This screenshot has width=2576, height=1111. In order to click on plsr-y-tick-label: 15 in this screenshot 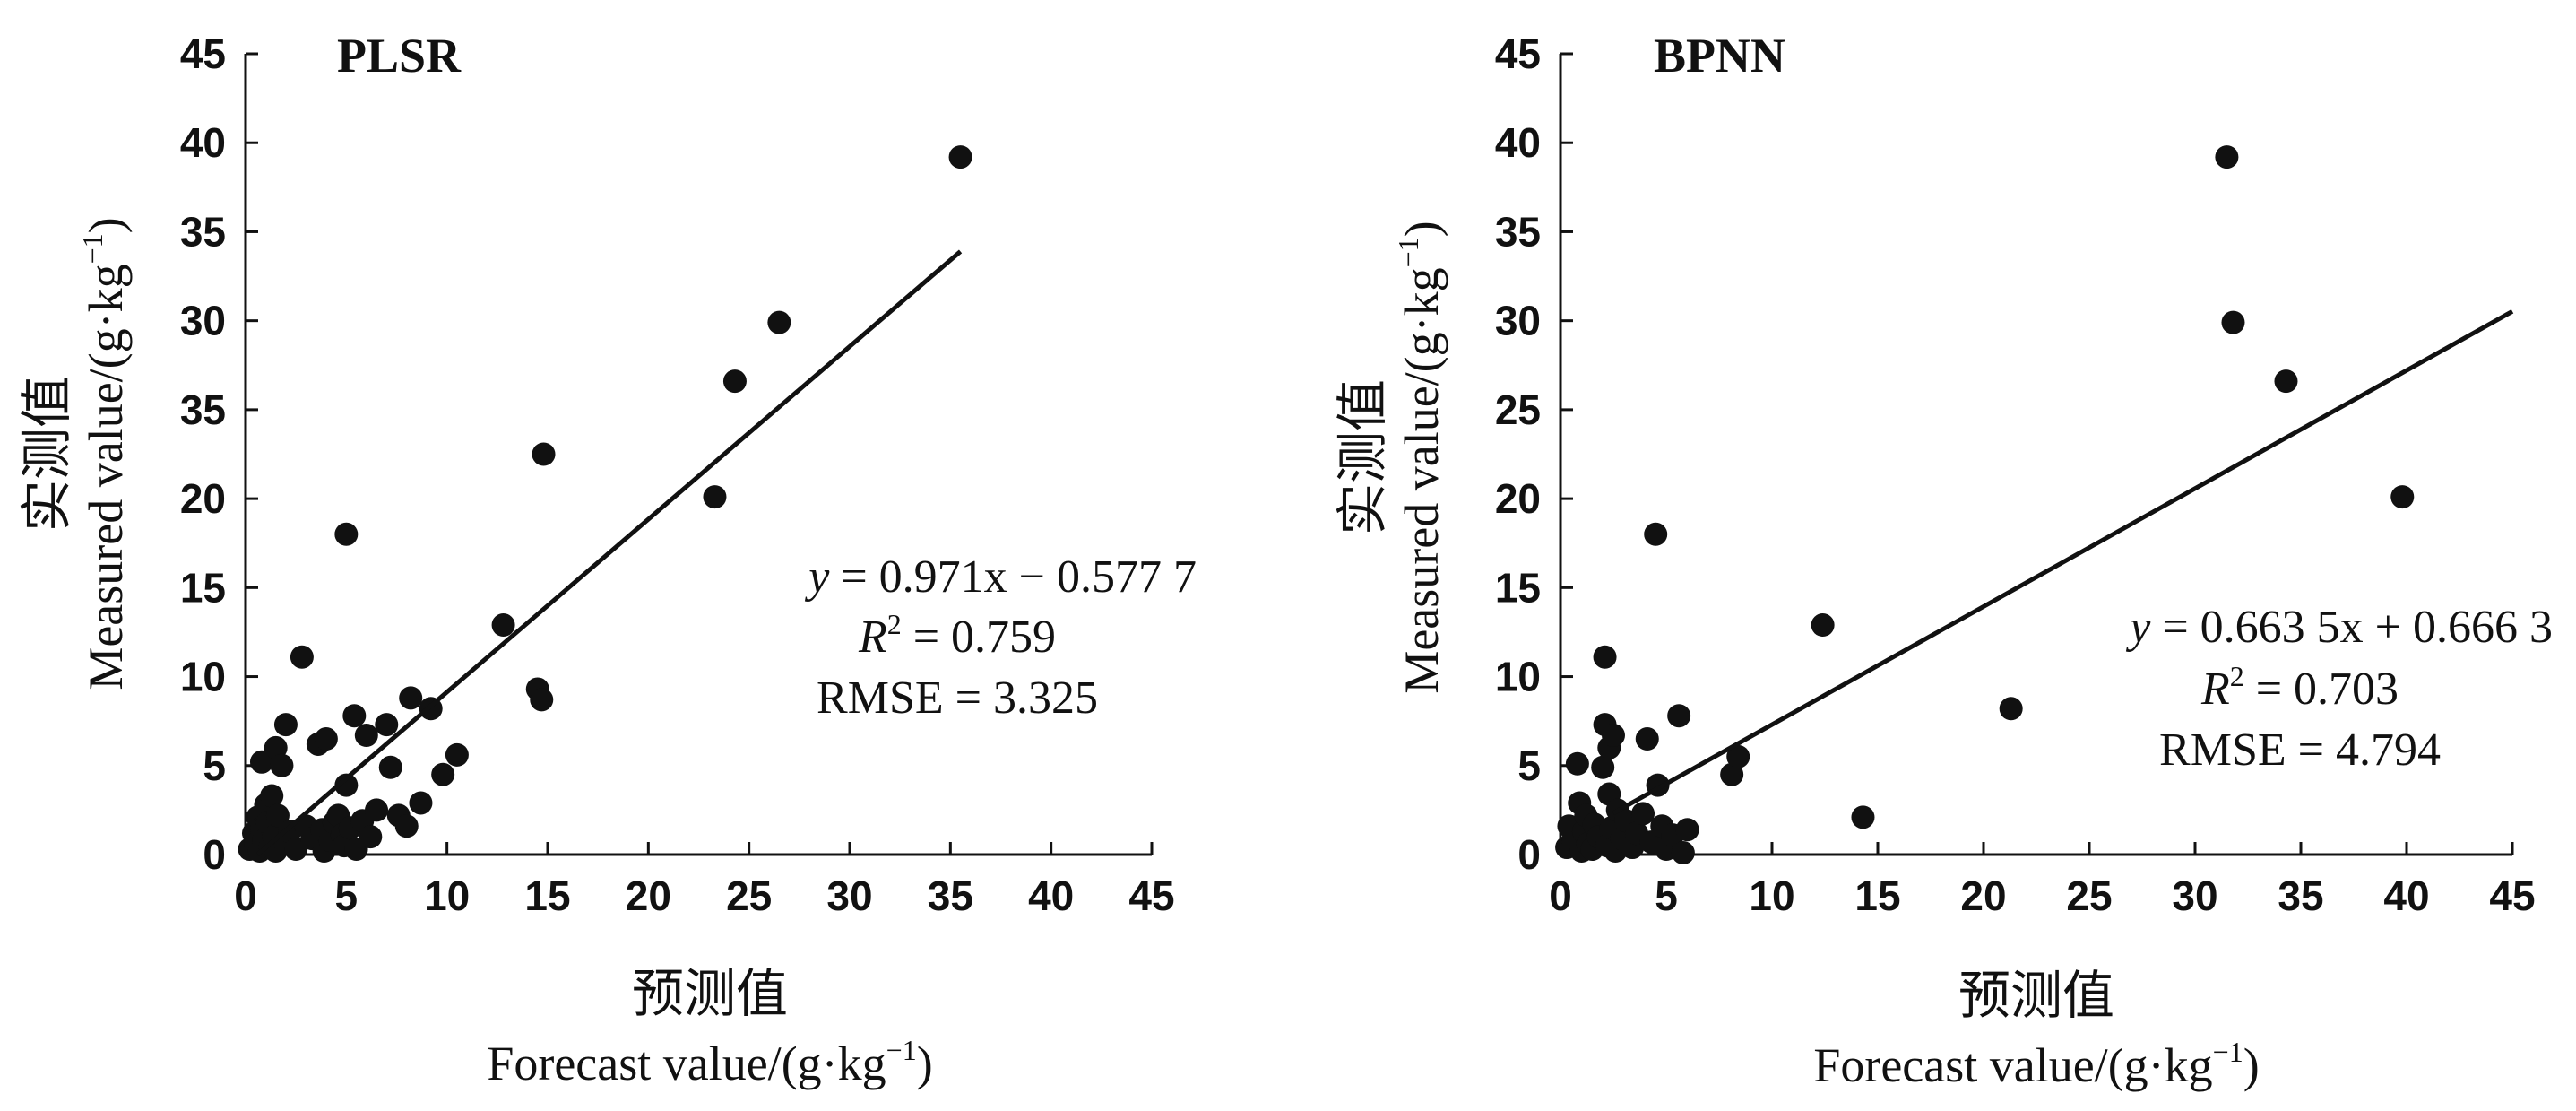, I will do `click(203, 587)`.